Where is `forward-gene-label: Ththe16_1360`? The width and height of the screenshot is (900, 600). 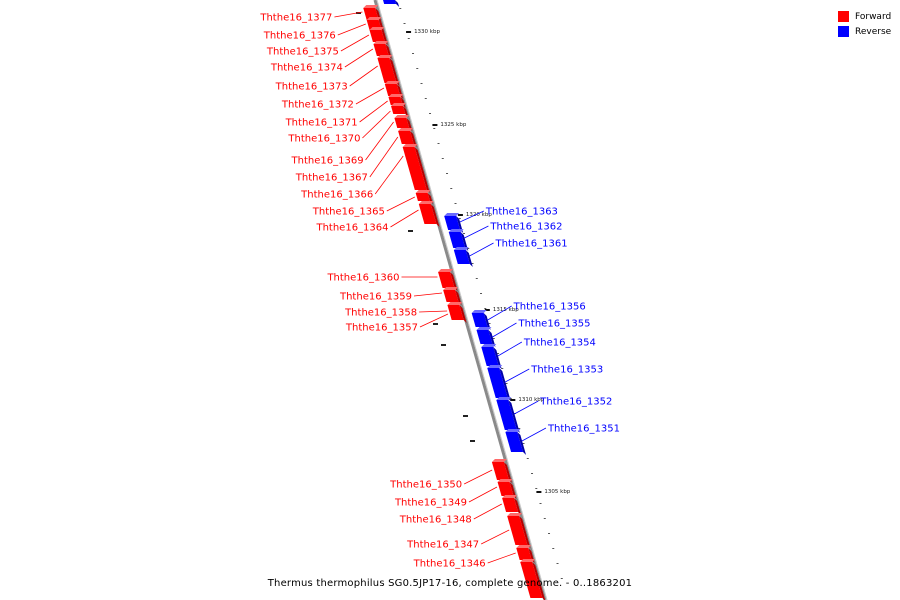 forward-gene-label: Ththe16_1360 is located at coordinates (362, 278).